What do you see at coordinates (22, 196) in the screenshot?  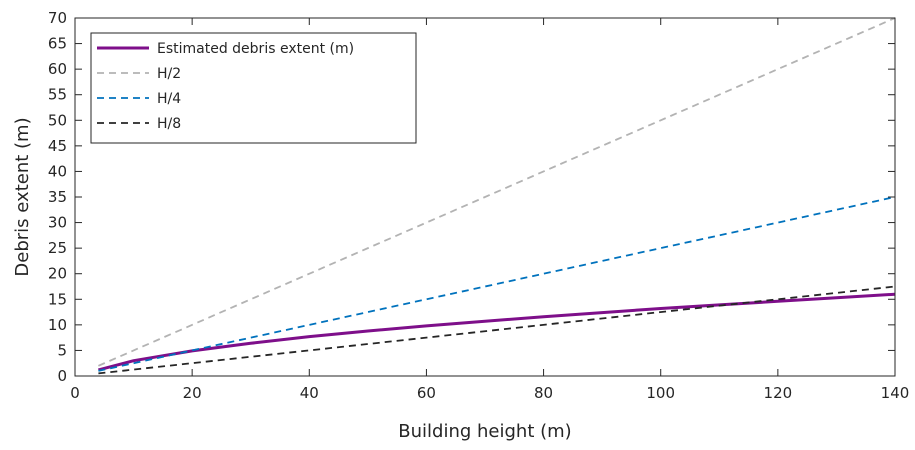 I see `y-axis-label: Debris extent (m)` at bounding box center [22, 196].